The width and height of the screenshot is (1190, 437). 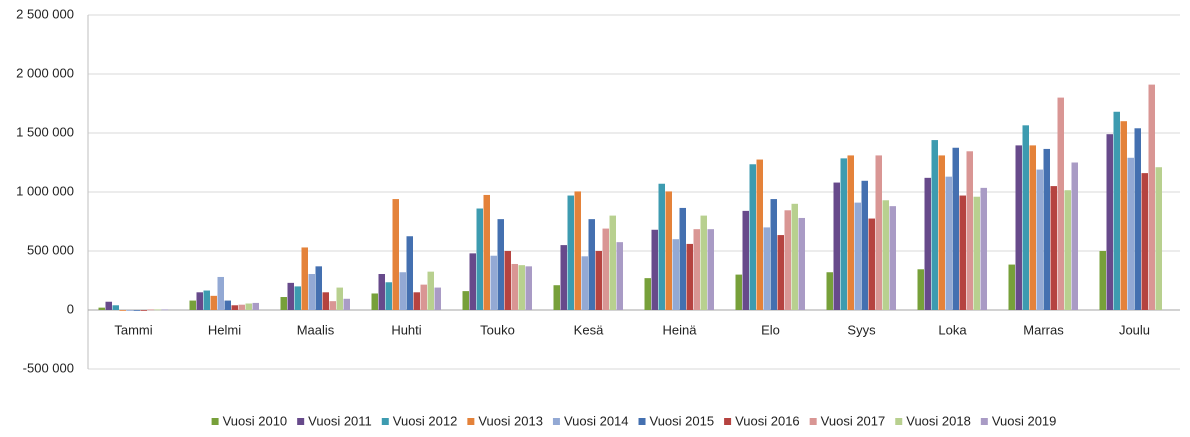 I want to click on x-tick-label: Kesä, so click(x=589, y=329).